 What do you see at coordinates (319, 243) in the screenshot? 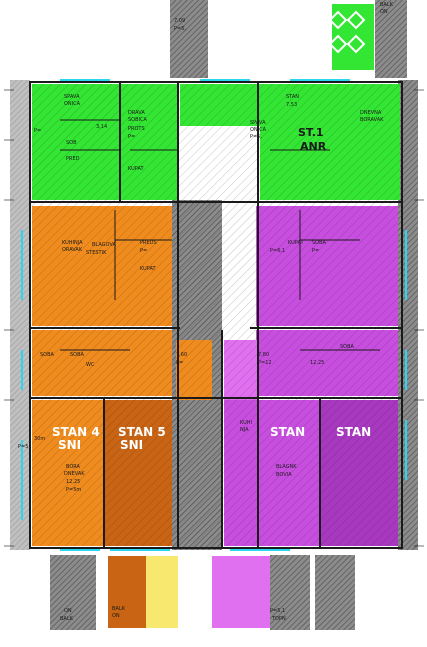
I see `label-p-right-c: SOBA` at bounding box center [319, 243].